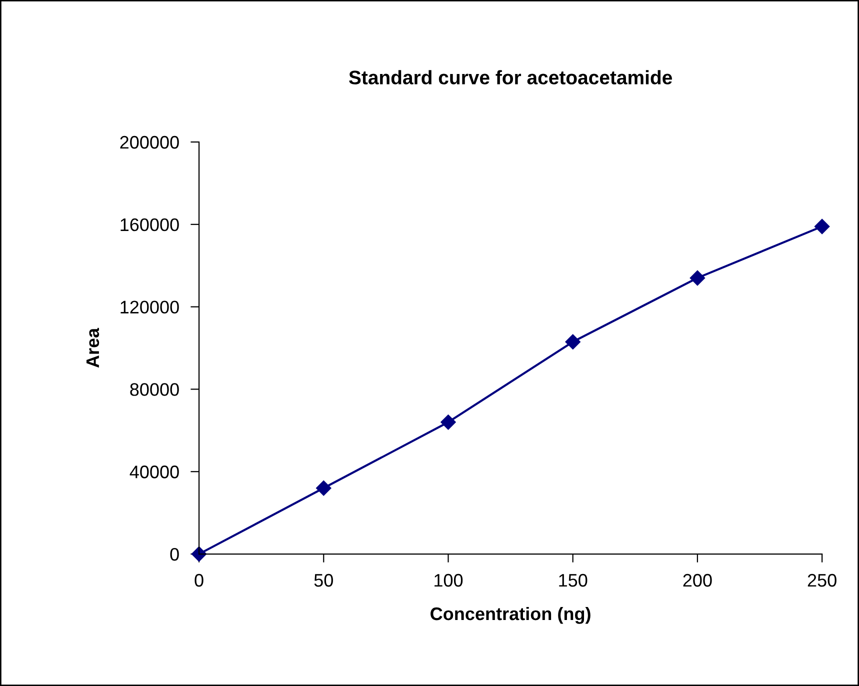 The width and height of the screenshot is (859, 686). Describe the element at coordinates (149, 142) in the screenshot. I see `y-tick-label: 200000` at that location.